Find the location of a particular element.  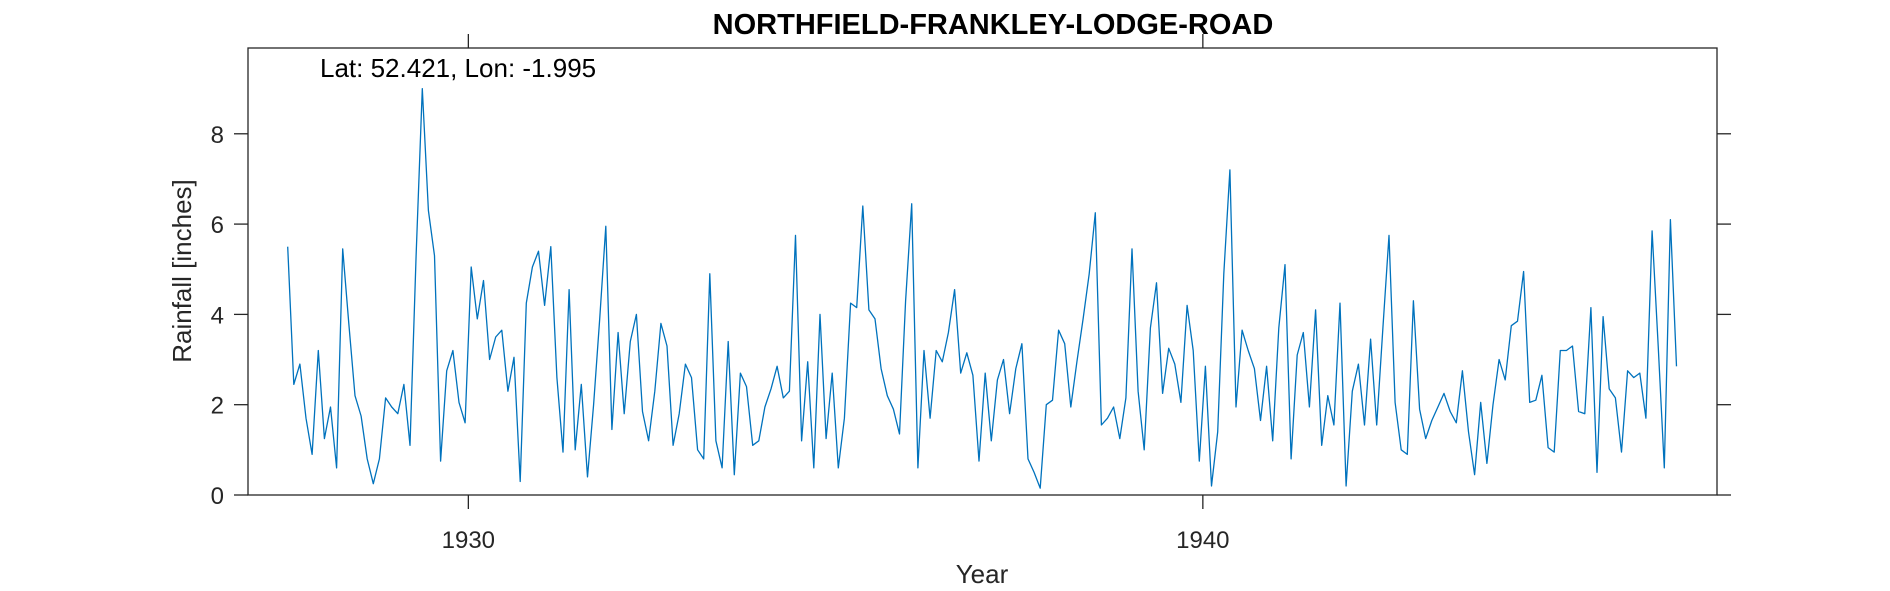

station-coordinates-annotation: Lat: 52.421, Lon: -1.995 is located at coordinates (458, 68).